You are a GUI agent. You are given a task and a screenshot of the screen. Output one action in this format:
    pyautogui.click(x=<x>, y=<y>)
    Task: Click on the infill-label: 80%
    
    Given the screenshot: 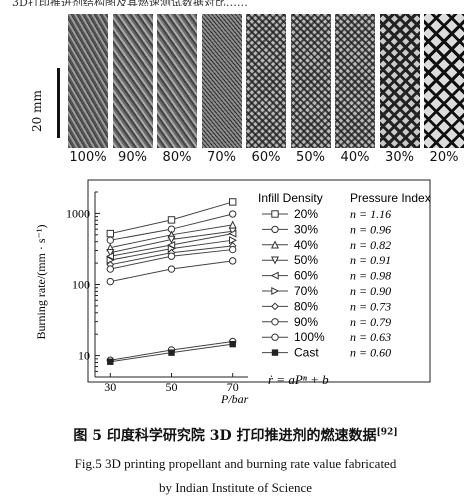 What is the action you would take?
    pyautogui.click(x=177, y=157)
    